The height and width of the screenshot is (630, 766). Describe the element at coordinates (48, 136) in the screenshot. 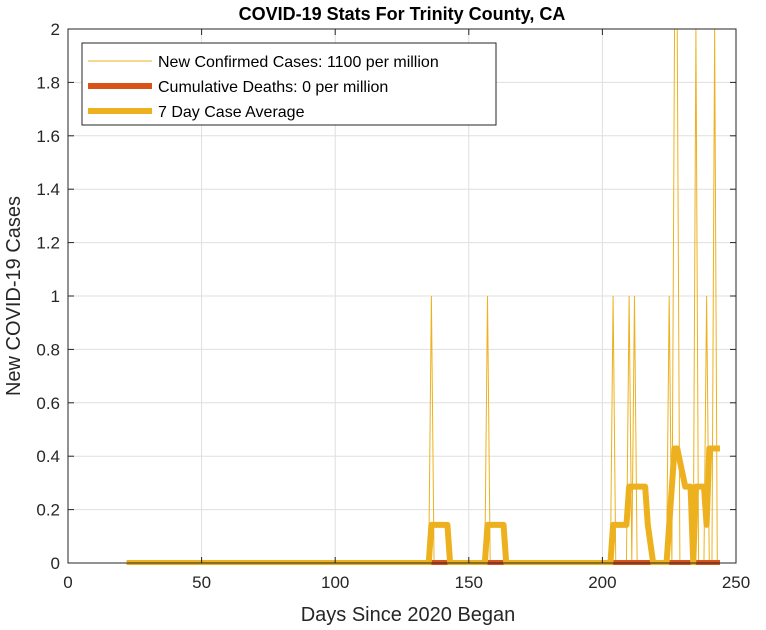

I see `y-tick-label: 1.6` at that location.